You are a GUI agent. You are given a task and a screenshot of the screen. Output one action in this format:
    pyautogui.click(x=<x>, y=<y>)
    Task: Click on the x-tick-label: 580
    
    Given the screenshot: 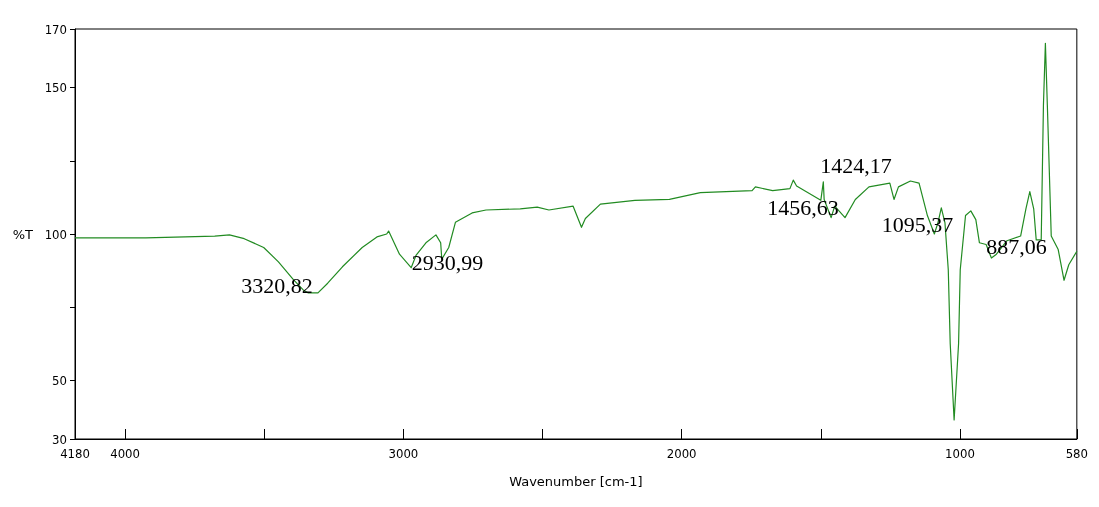 What is the action you would take?
    pyautogui.click(x=1076, y=453)
    